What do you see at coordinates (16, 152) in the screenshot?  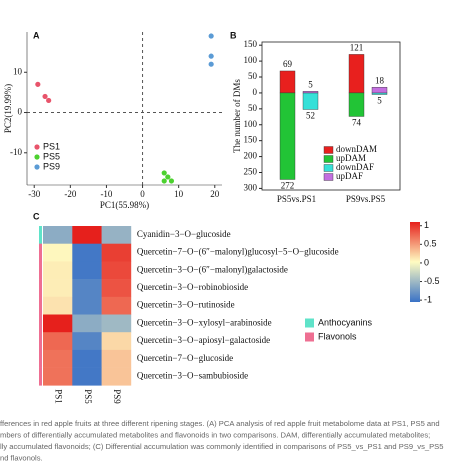 I see `y-tick-label: -10` at bounding box center [16, 152].